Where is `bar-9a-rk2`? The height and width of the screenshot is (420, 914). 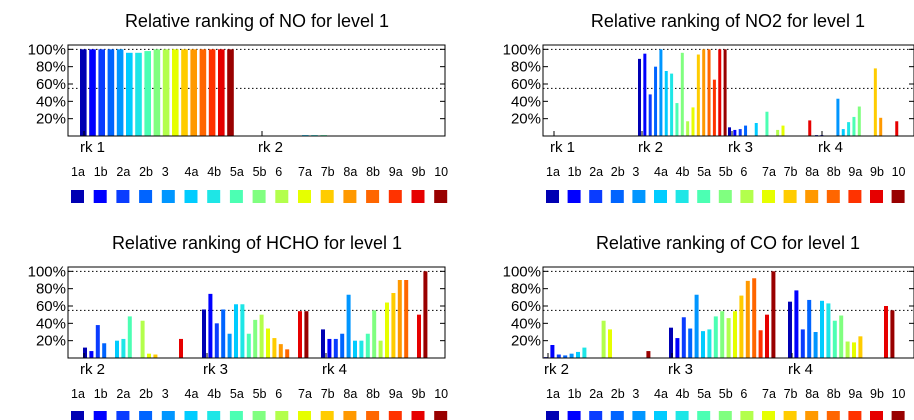
bar-9a-rk2 is located at coordinates (714, 107).